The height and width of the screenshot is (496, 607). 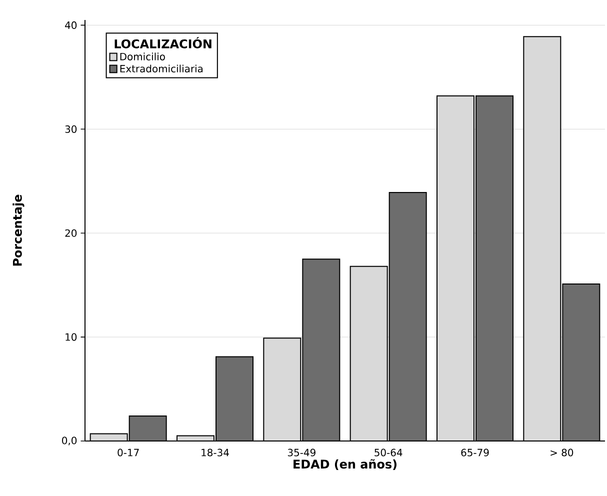 What do you see at coordinates (142, 56) in the screenshot?
I see `legend-label: Domicilio` at bounding box center [142, 56].